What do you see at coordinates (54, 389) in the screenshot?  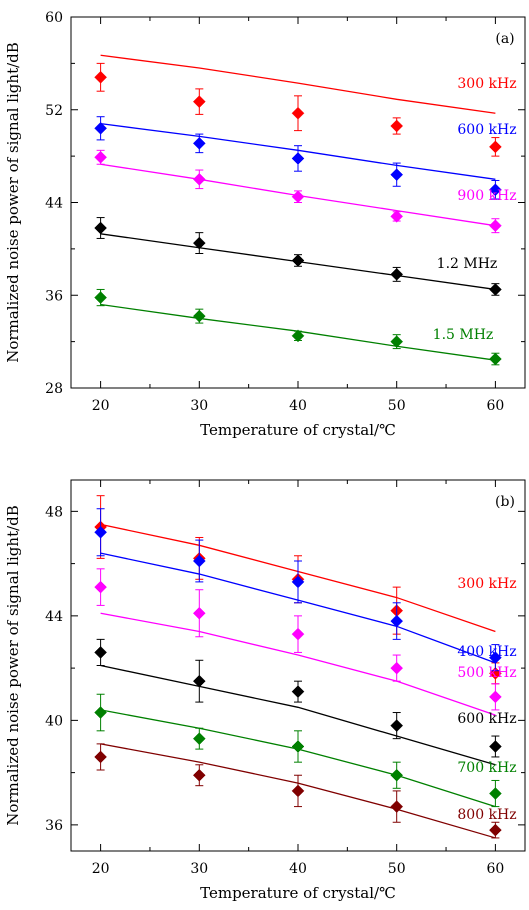 I see `y-tick-label: 28` at bounding box center [54, 389].